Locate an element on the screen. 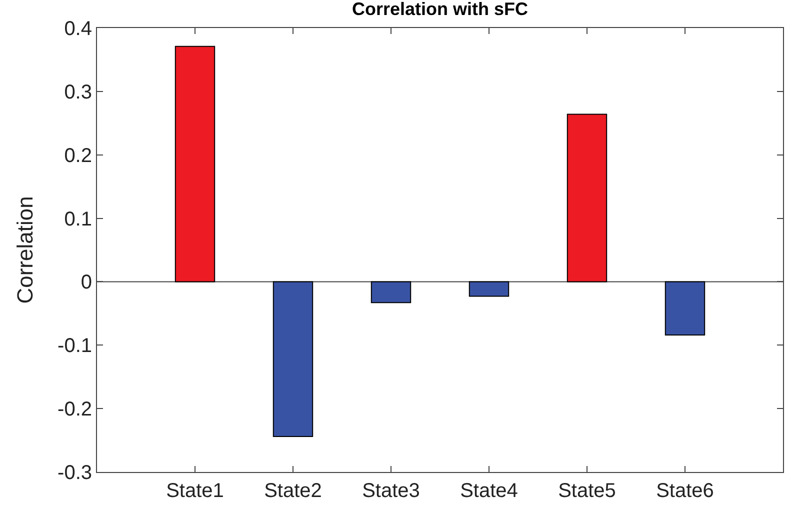  y-tick-label: -0.1 is located at coordinates (75, 346).